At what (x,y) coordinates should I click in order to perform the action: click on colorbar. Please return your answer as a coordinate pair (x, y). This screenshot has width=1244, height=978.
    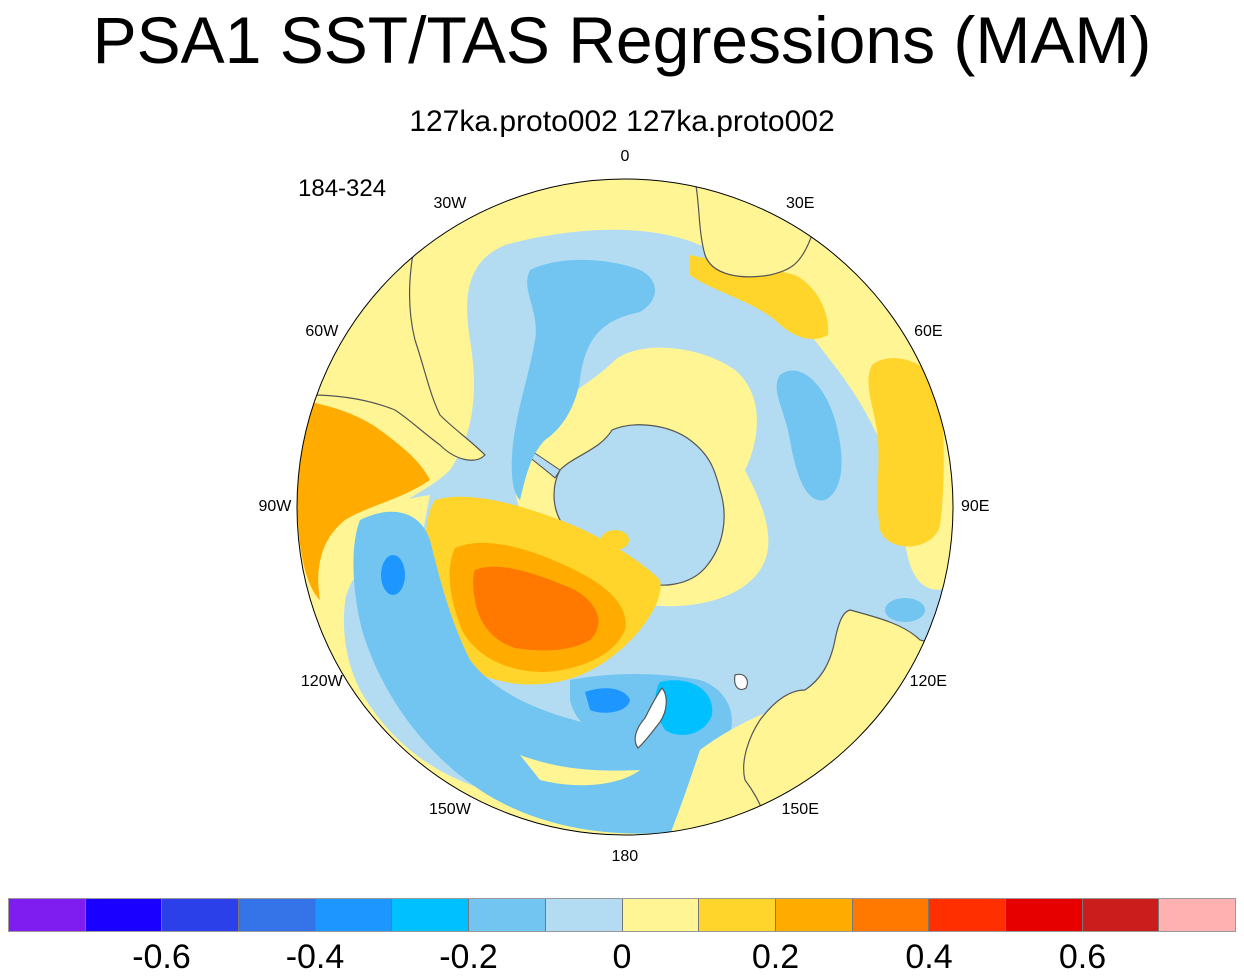
    Looking at the image, I should click on (622, 915).